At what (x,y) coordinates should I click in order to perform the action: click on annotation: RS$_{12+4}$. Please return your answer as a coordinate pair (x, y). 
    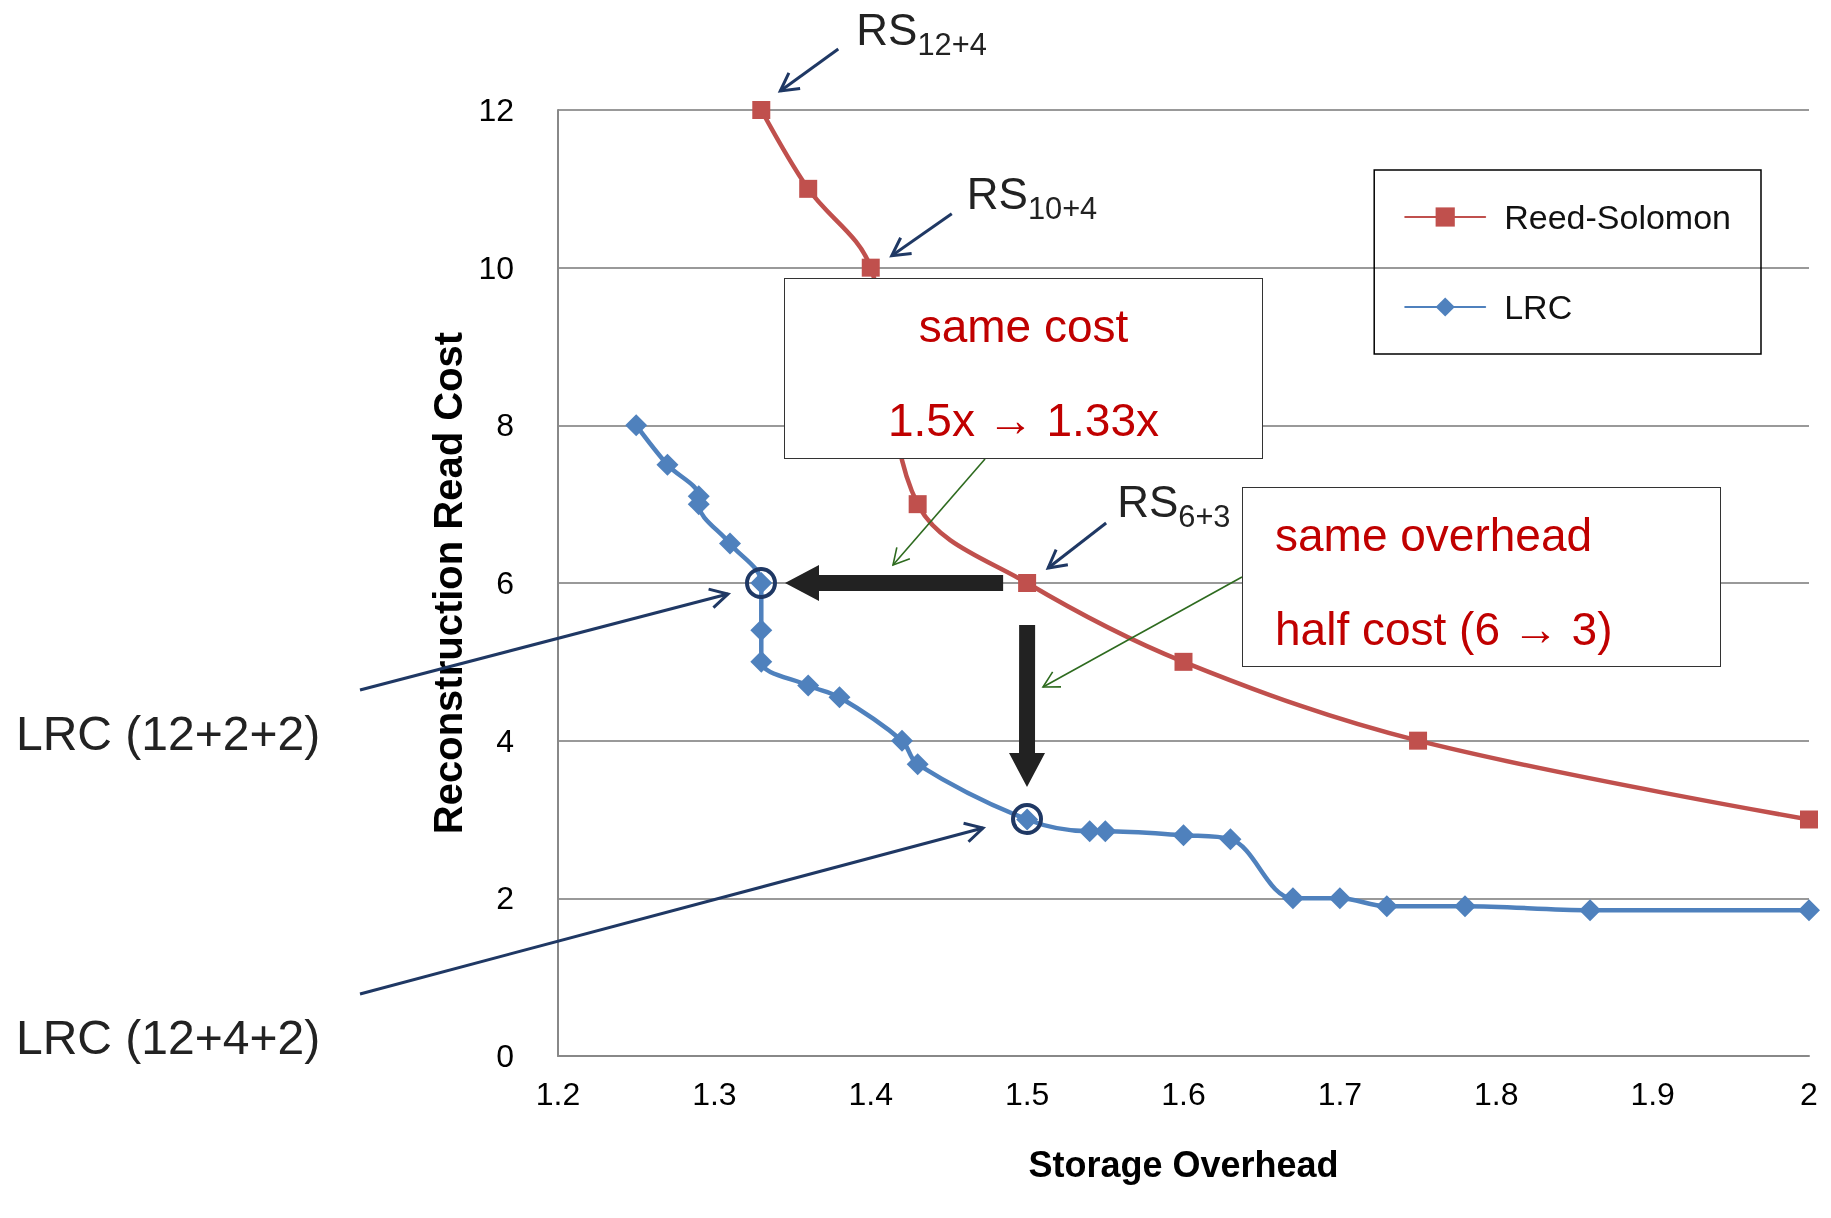
    Looking at the image, I should click on (921, 33).